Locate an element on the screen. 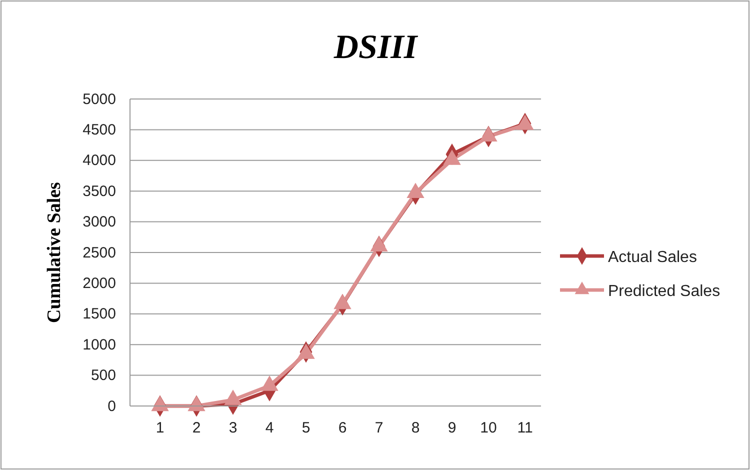 The image size is (756, 472). chart-title: DSIII is located at coordinates (375, 47).